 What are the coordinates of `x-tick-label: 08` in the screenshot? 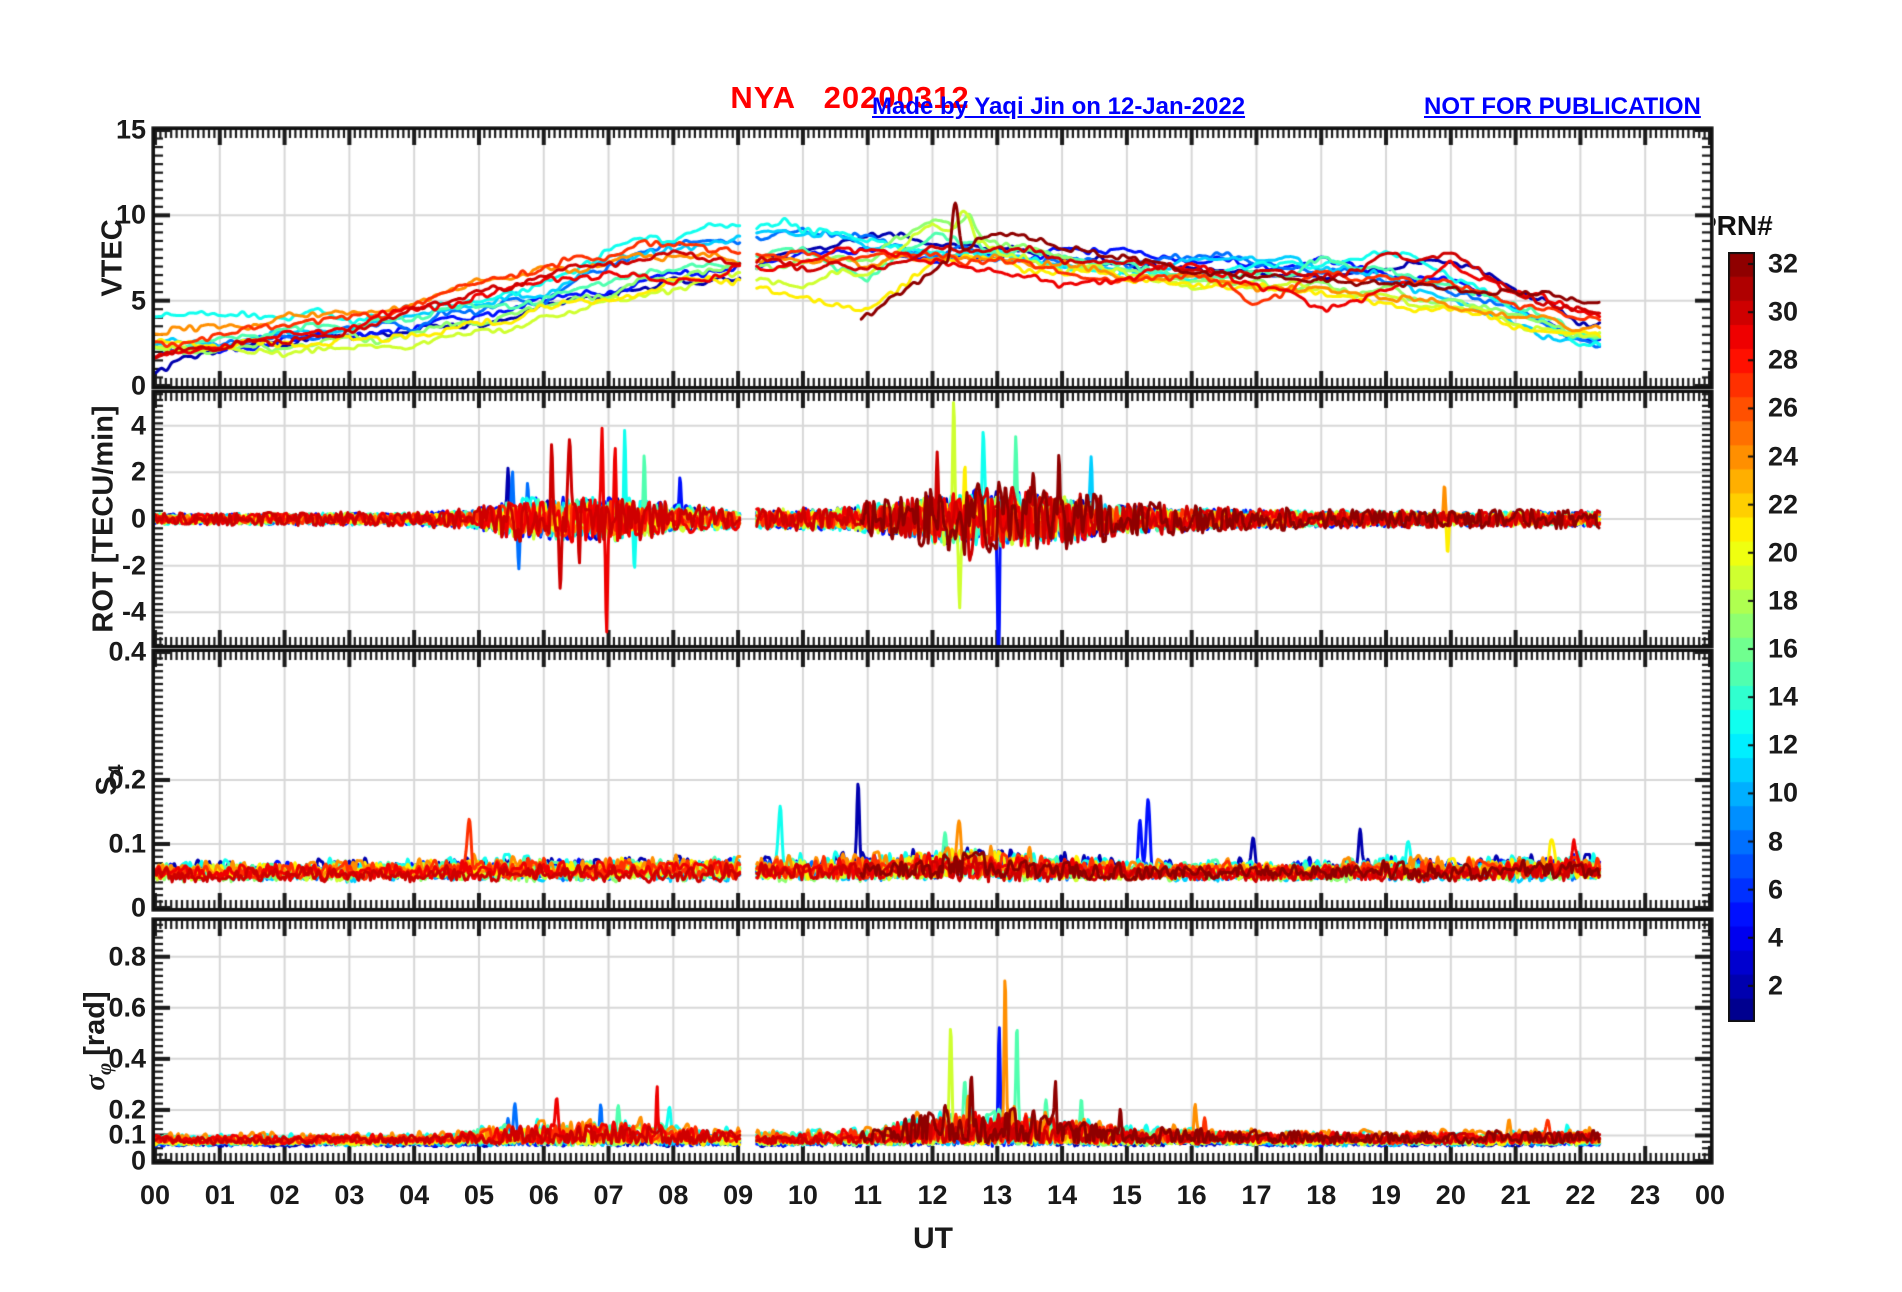 It's located at (673, 1195).